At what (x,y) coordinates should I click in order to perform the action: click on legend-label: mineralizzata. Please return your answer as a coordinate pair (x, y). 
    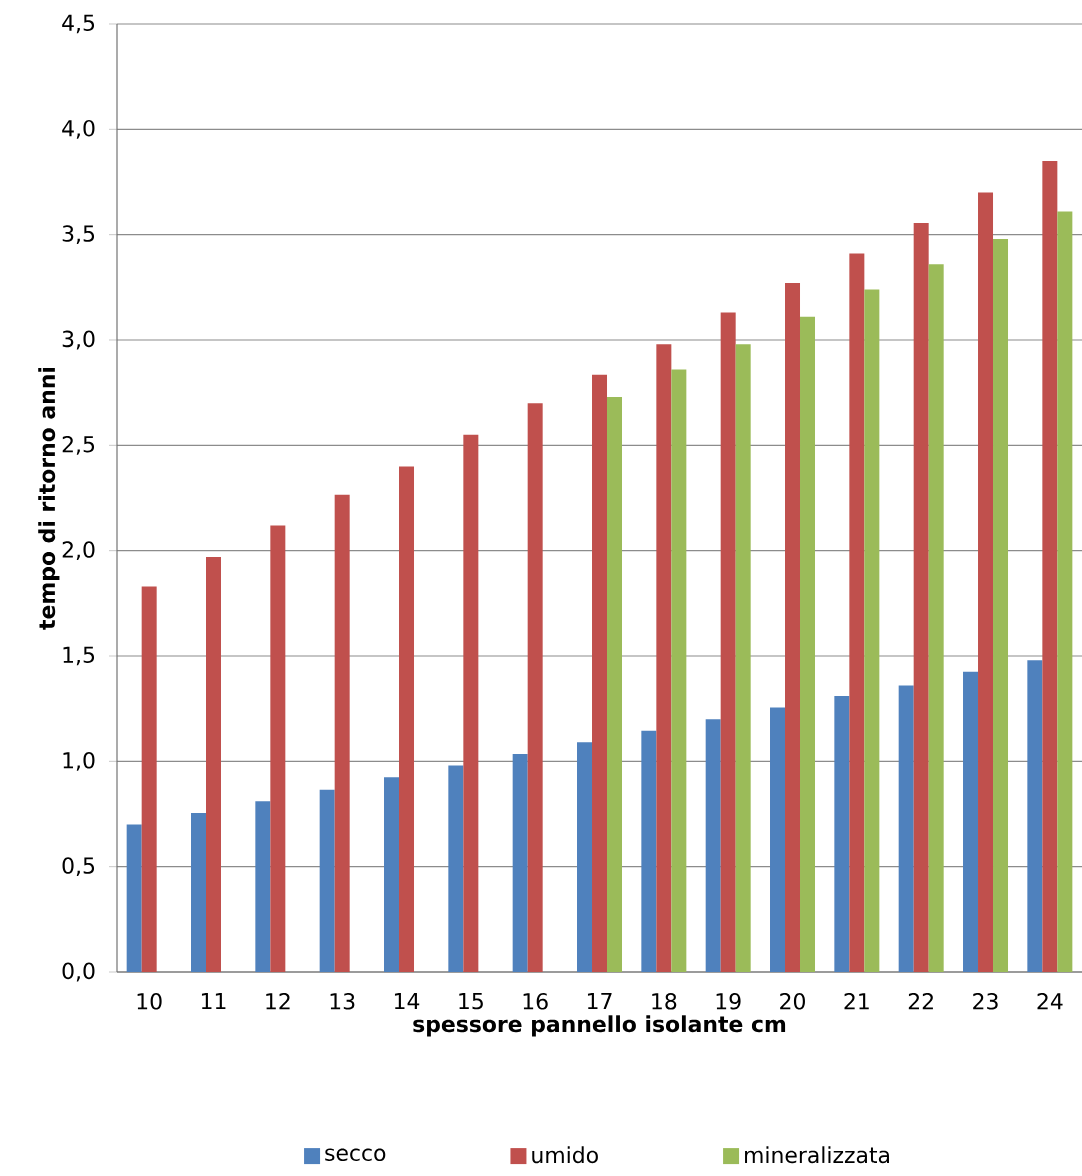
    Looking at the image, I should click on (817, 1155).